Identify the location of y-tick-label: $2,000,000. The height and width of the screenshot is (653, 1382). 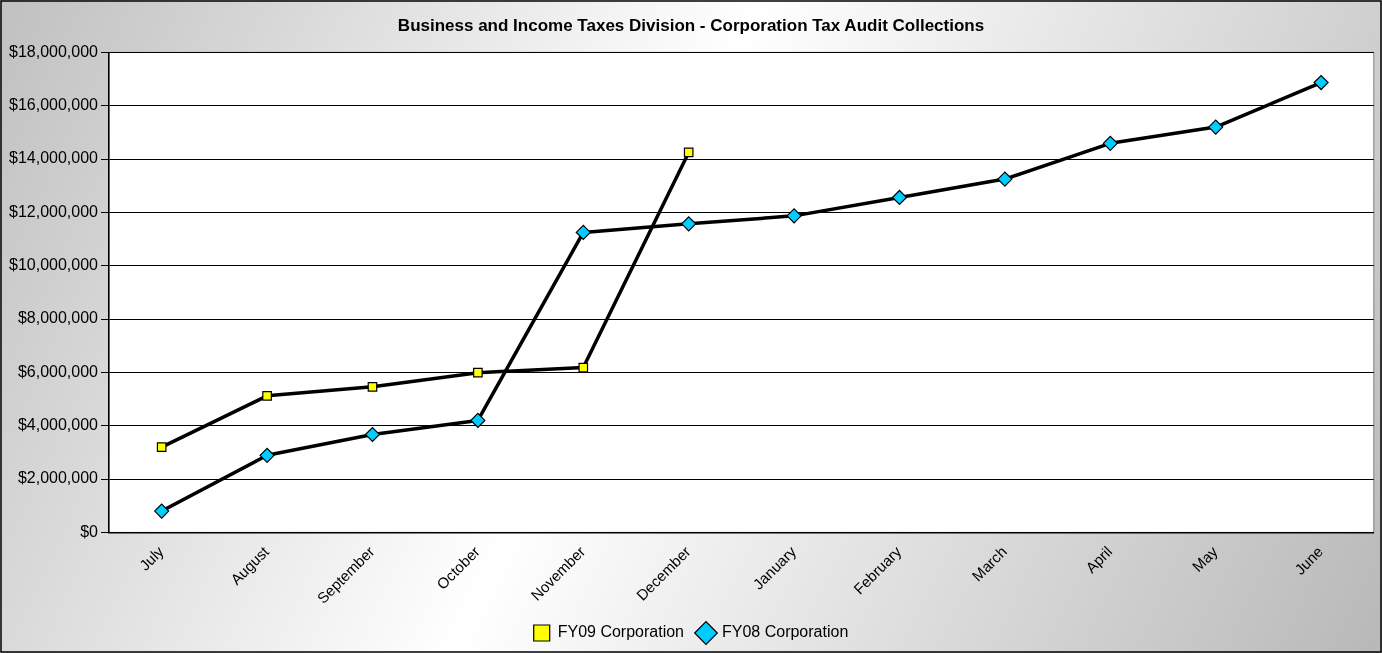
(58, 478).